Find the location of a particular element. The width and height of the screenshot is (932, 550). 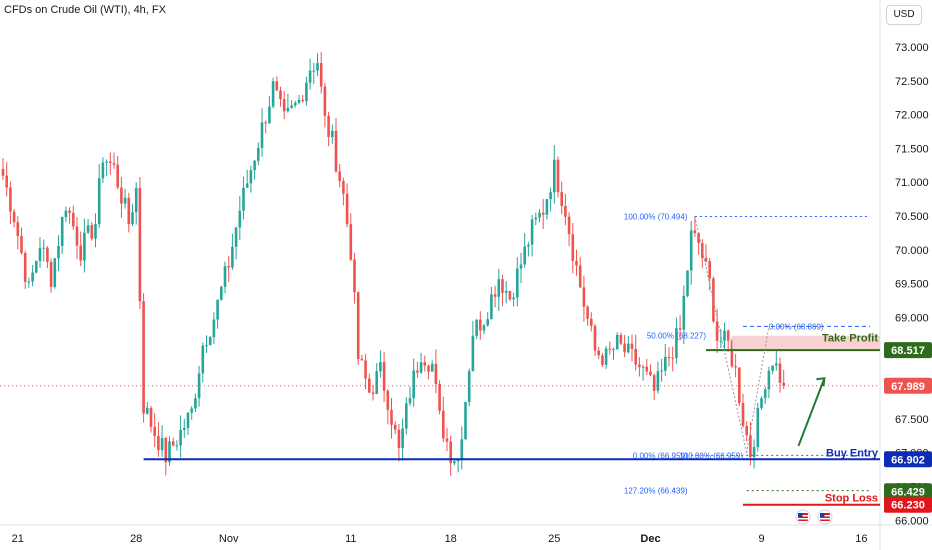

svg-text: 66.429 is located at coordinates (908, 492).